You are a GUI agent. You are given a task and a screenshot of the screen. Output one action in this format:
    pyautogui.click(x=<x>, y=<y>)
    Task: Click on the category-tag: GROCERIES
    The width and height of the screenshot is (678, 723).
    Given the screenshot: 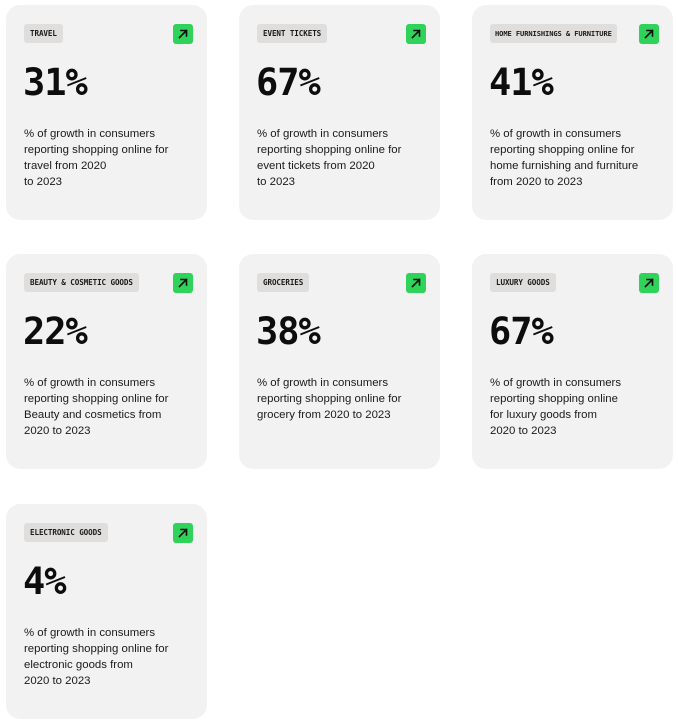 What is the action you would take?
    pyautogui.click(x=283, y=282)
    